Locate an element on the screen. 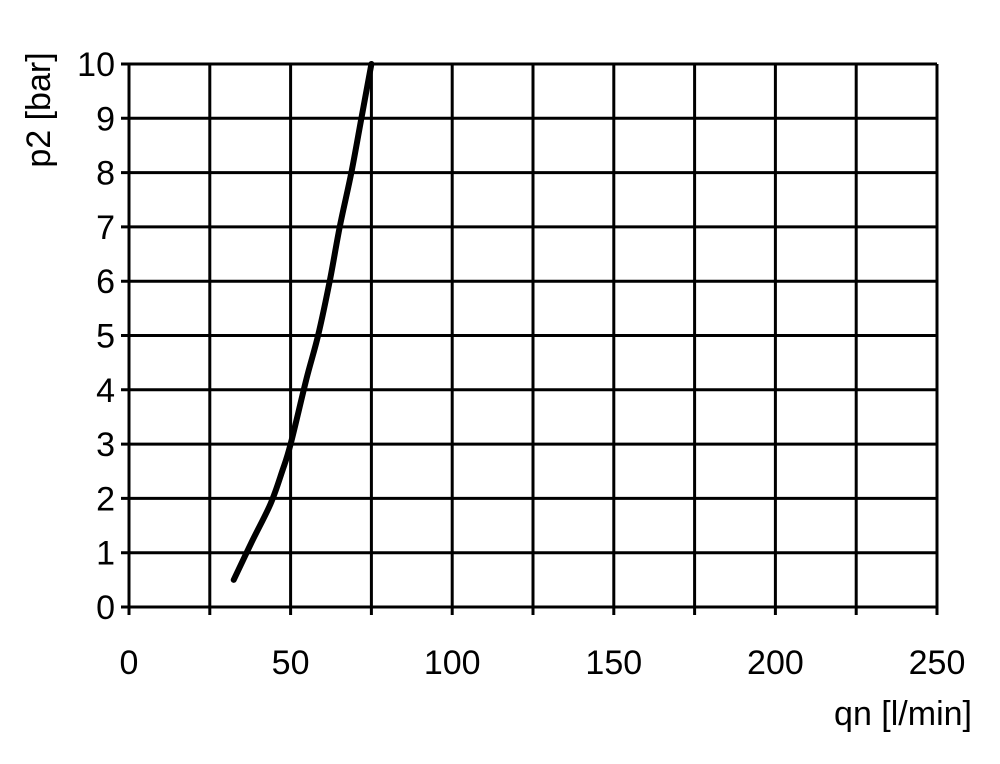  y-tick-label: 3 is located at coordinates (105, 445).